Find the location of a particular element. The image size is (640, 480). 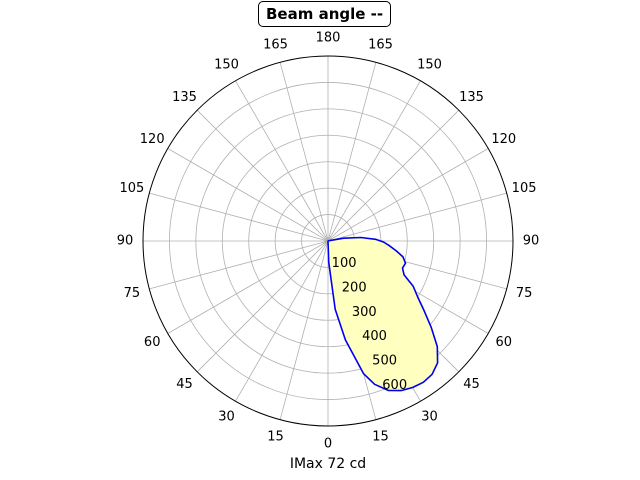

radial-tick-label: 300 is located at coordinates (364, 312).